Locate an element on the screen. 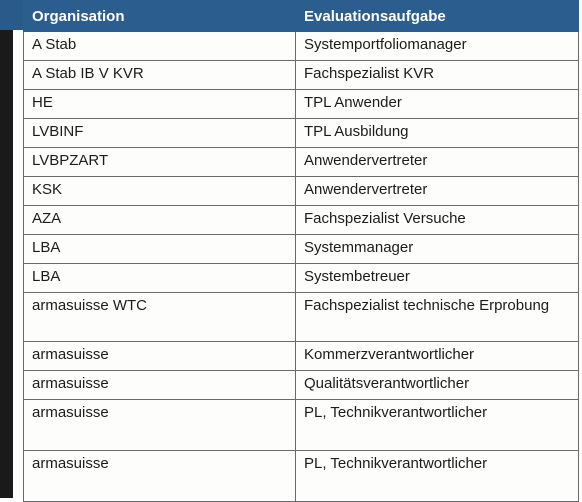 This screenshot has height=502, width=582. cell-evaluationsaufgabe: Fachspezialist technische Erprobung is located at coordinates (437, 317).